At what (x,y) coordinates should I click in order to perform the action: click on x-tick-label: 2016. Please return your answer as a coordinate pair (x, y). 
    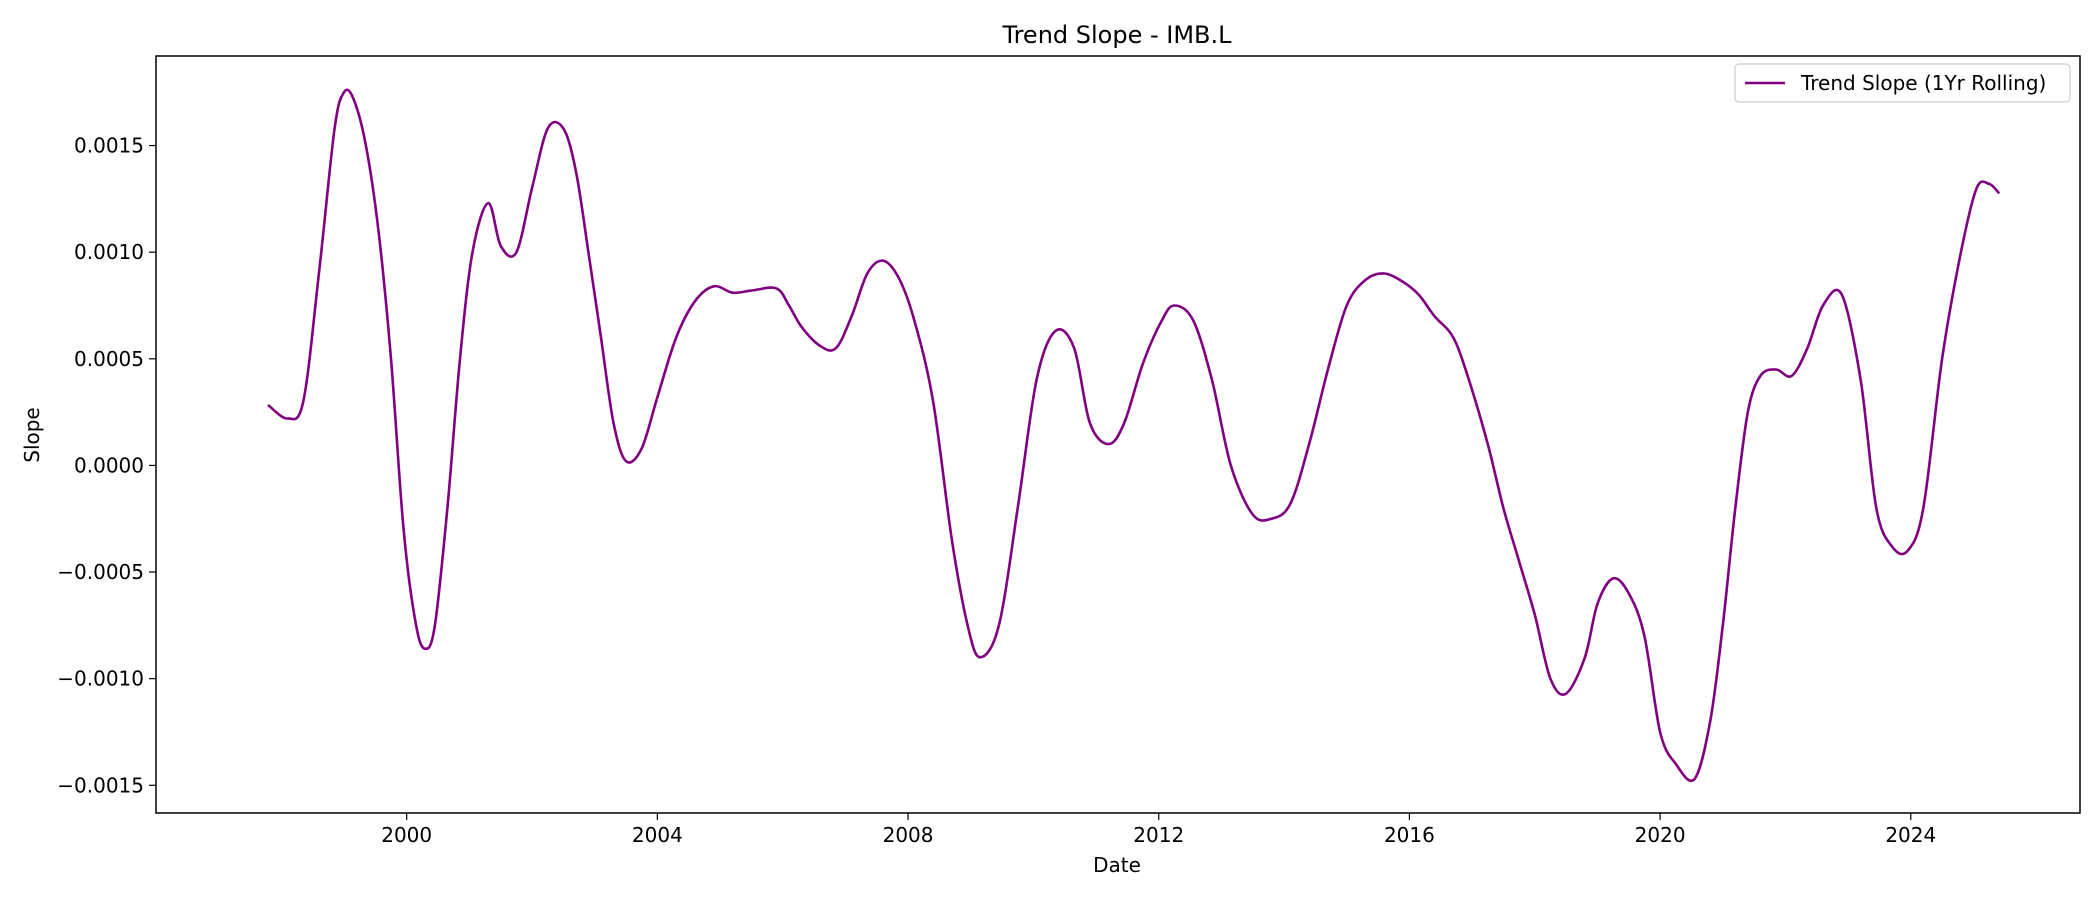
    Looking at the image, I should click on (1409, 835).